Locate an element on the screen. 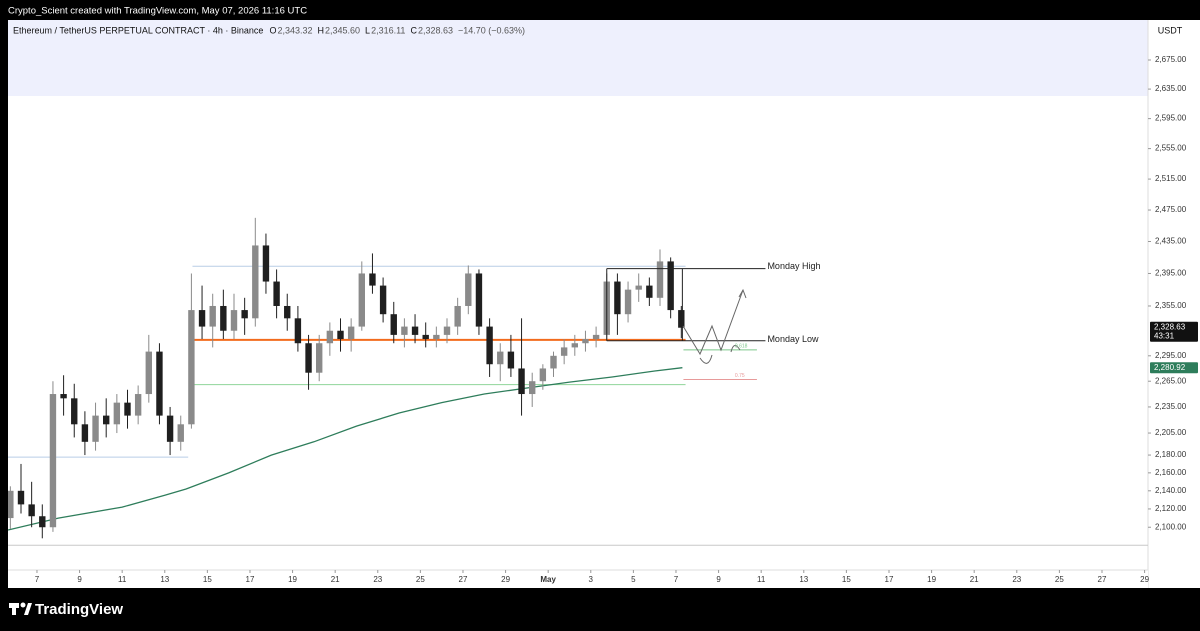  brand-name: TradingView is located at coordinates (79, 609).